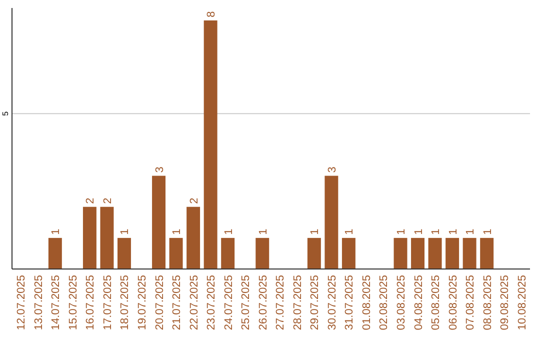  I want to click on x-tick-label: 16.07.2025, so click(90, 302).